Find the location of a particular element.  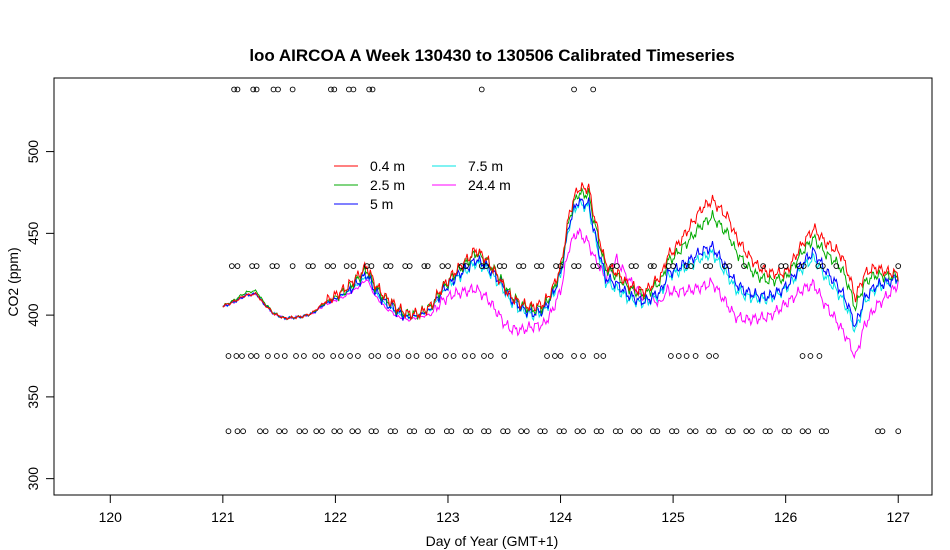

x-tick-label: 120 is located at coordinates (111, 517).